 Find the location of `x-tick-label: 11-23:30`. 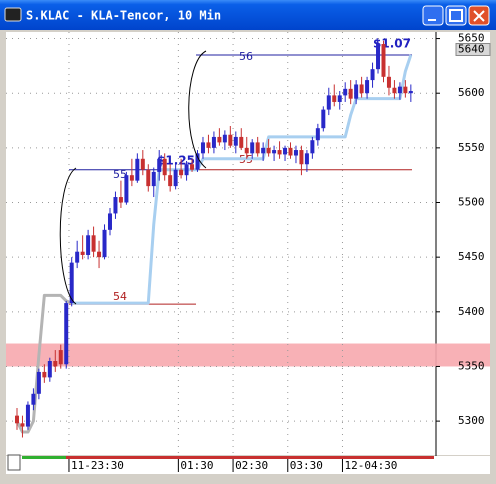

x-tick-label: 11-23:30 is located at coordinates (97, 465).